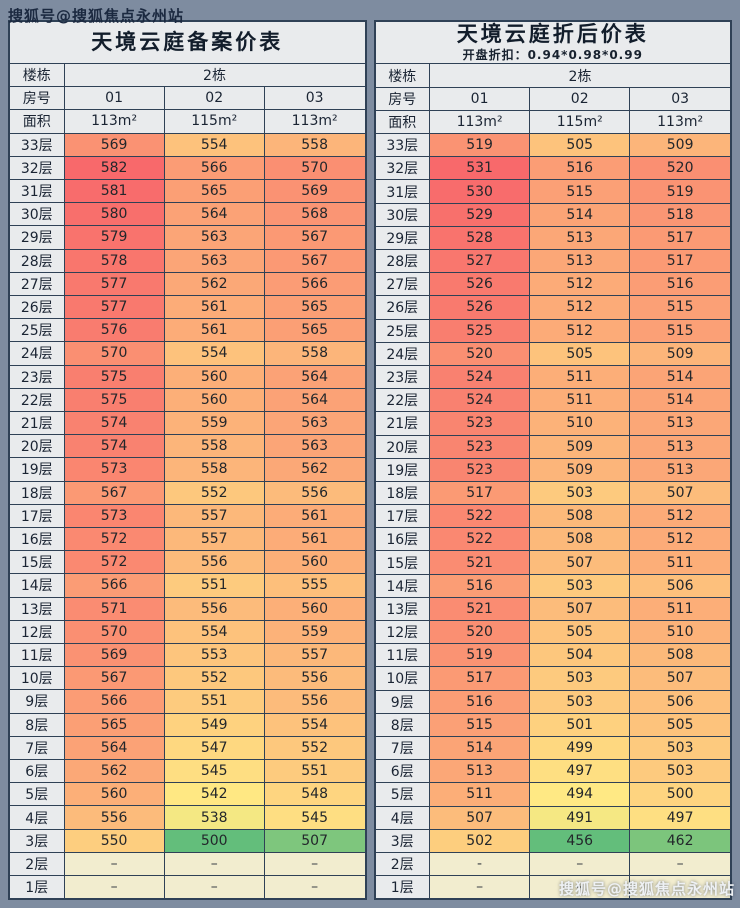  What do you see at coordinates (553, 191) in the screenshot?
I see `floor-row: 31层 530 515 519` at bounding box center [553, 191].